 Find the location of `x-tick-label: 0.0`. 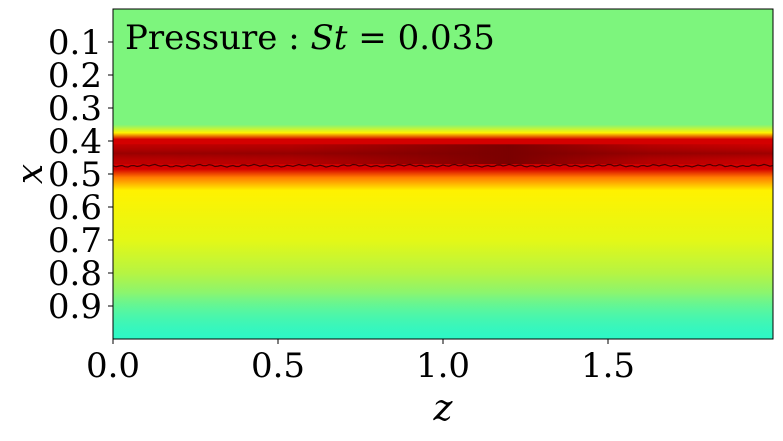

x-tick-label: 0.0 is located at coordinates (113, 366).